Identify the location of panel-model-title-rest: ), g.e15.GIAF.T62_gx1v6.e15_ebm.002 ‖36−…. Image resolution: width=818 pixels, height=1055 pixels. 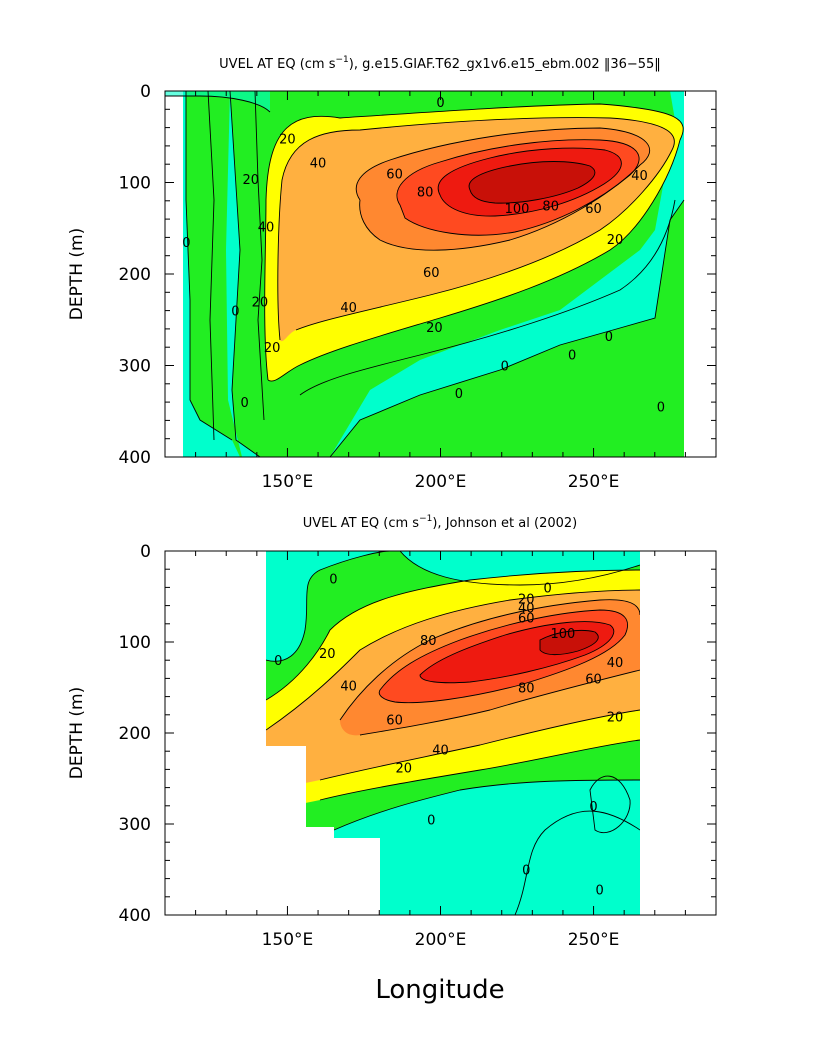
(505, 64).